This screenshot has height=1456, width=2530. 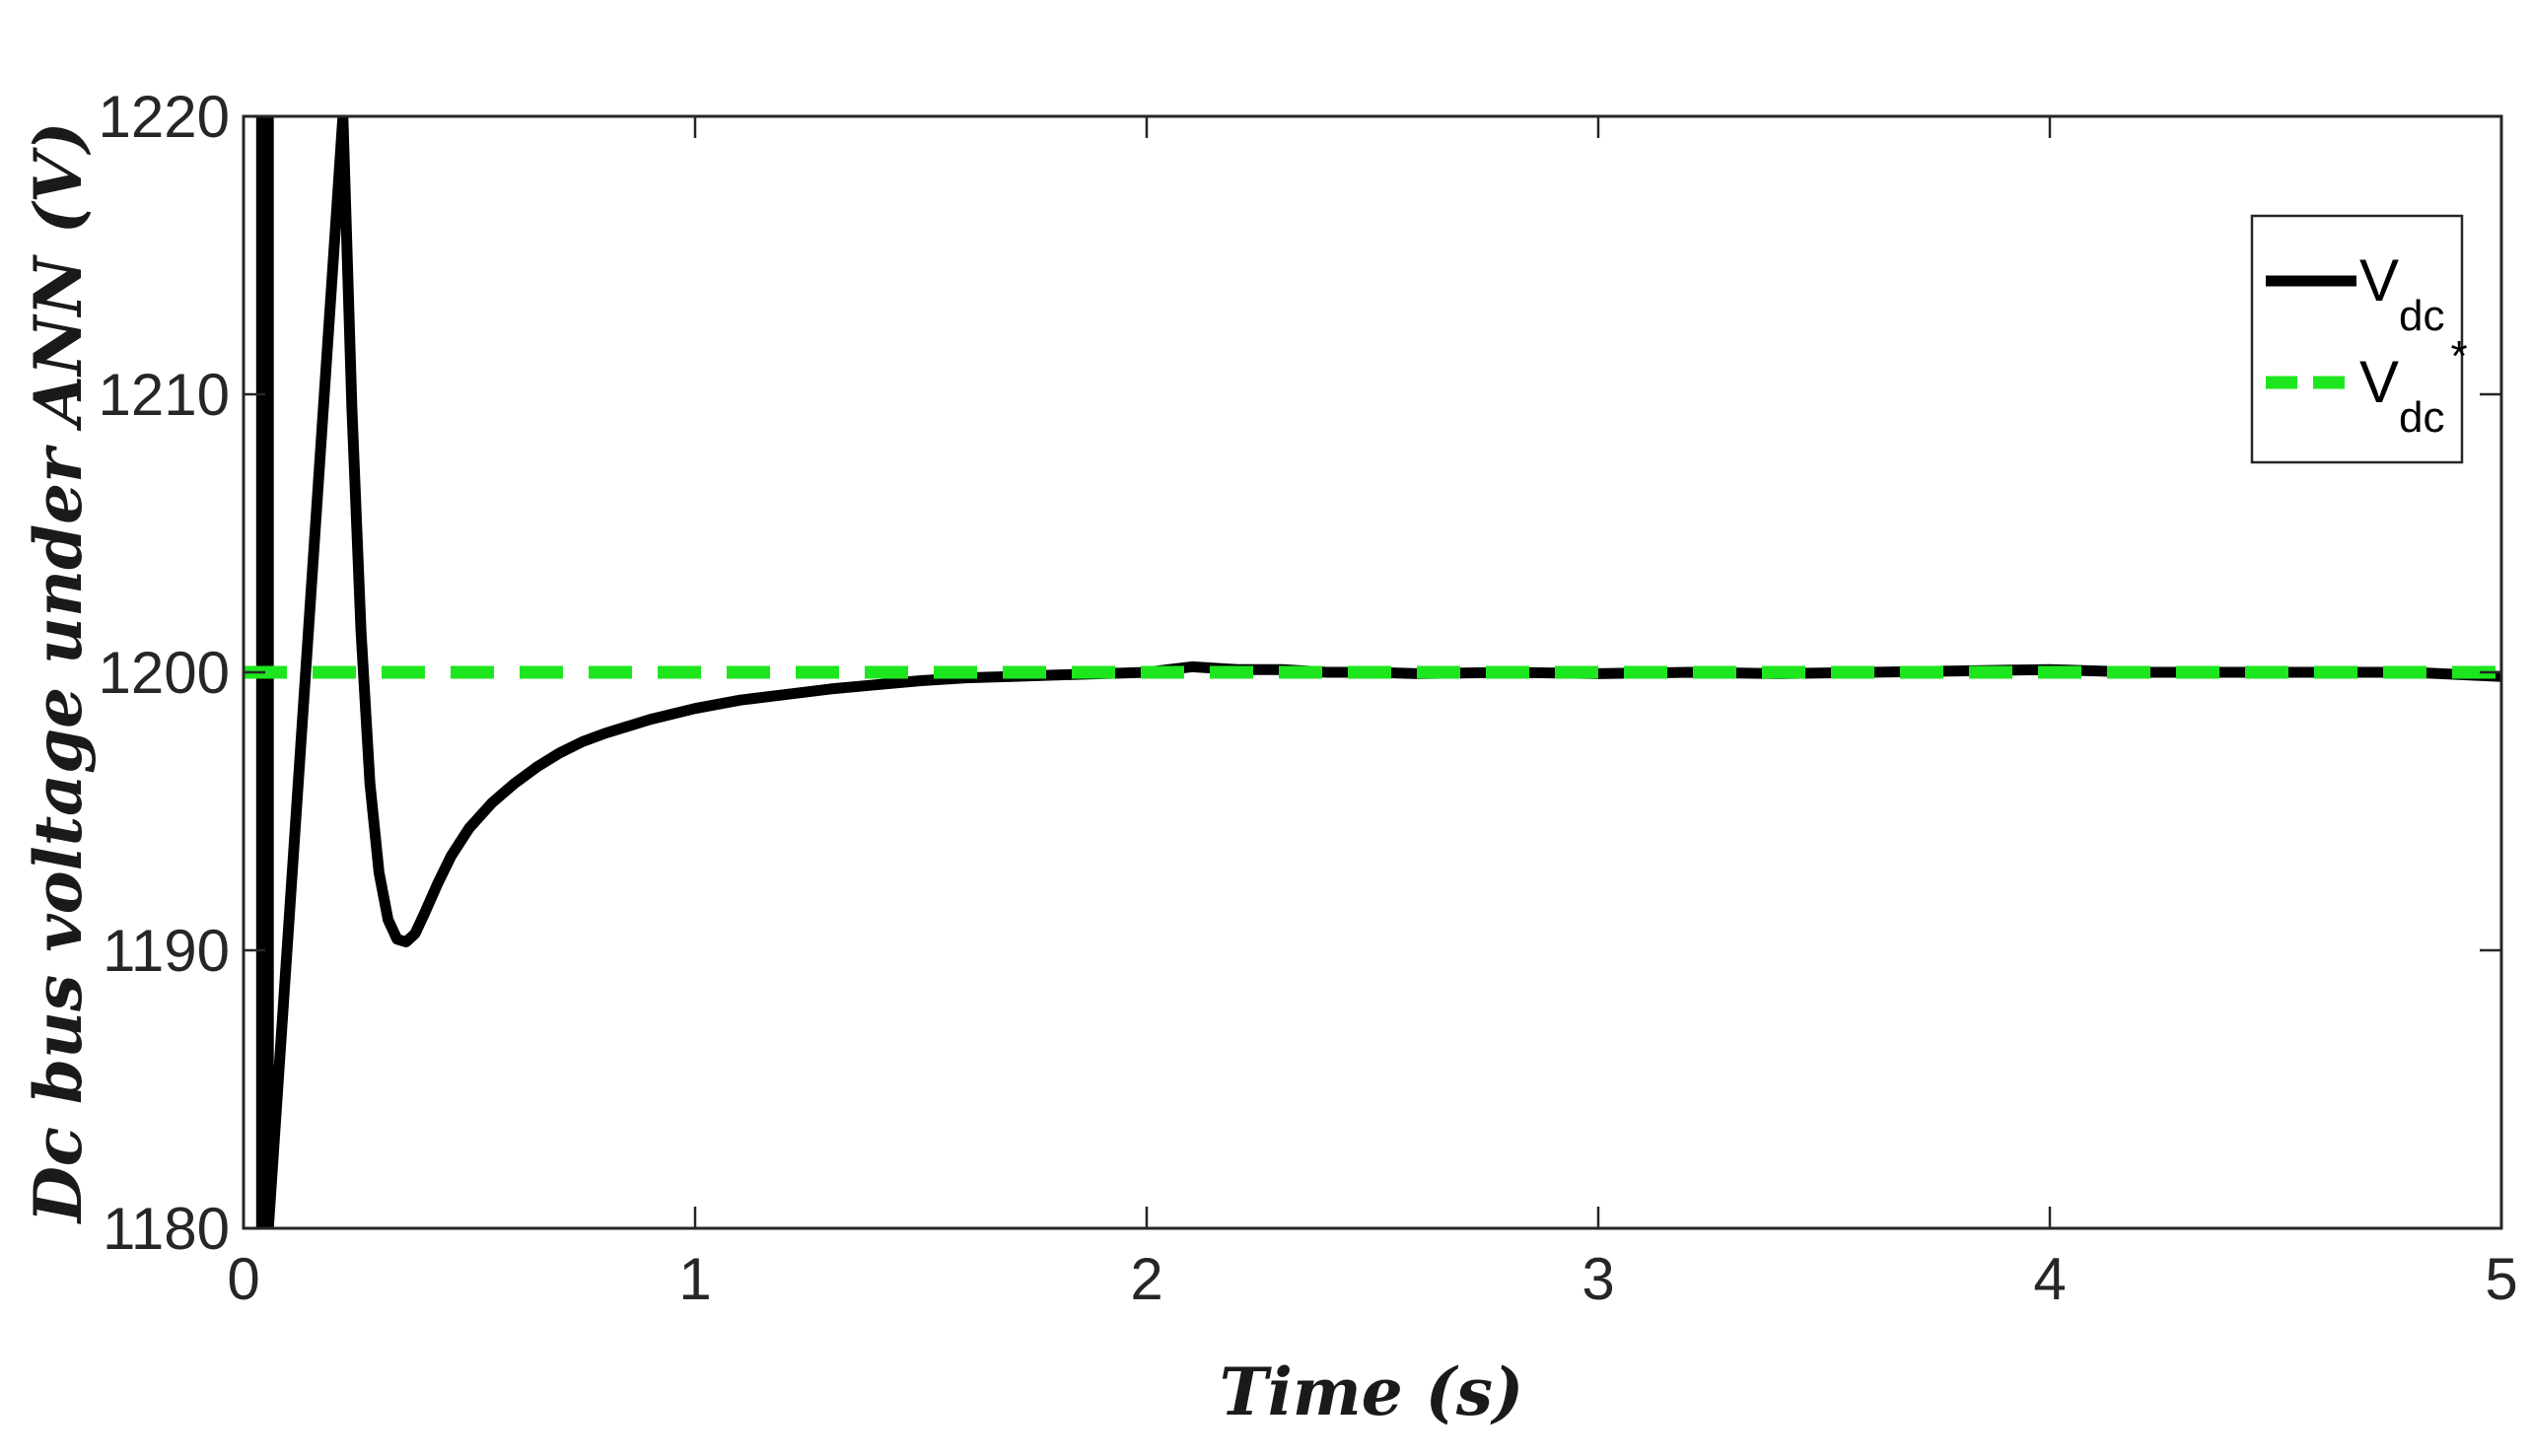 I want to click on legend-box, so click(x=2357, y=339).